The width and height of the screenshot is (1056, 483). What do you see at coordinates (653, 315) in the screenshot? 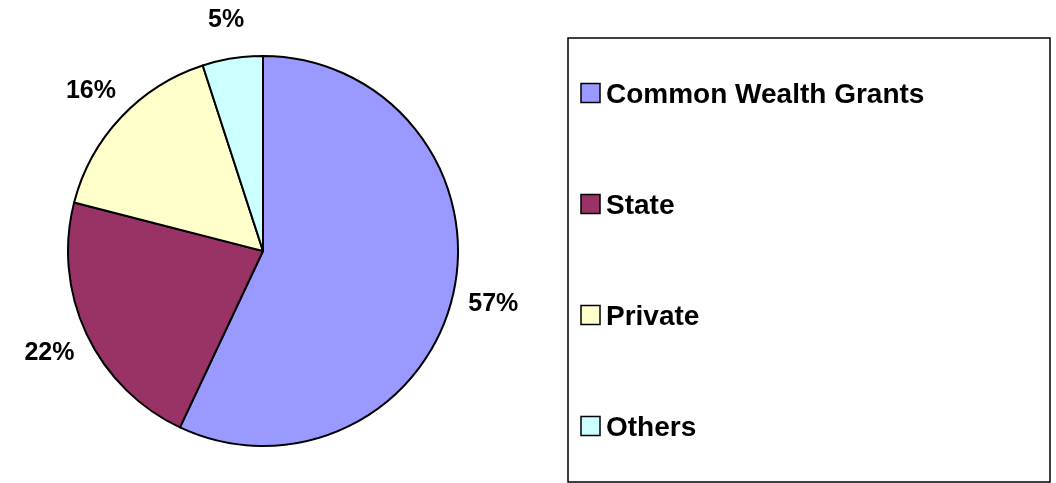
I see `legend-label: Private` at bounding box center [653, 315].